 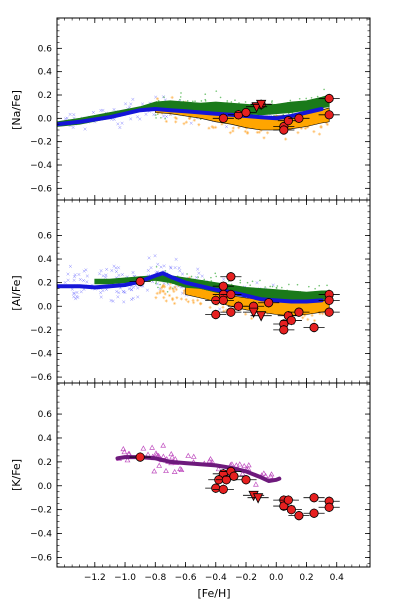 I want to click on xtick-label: −0.4, so click(x=216, y=578).